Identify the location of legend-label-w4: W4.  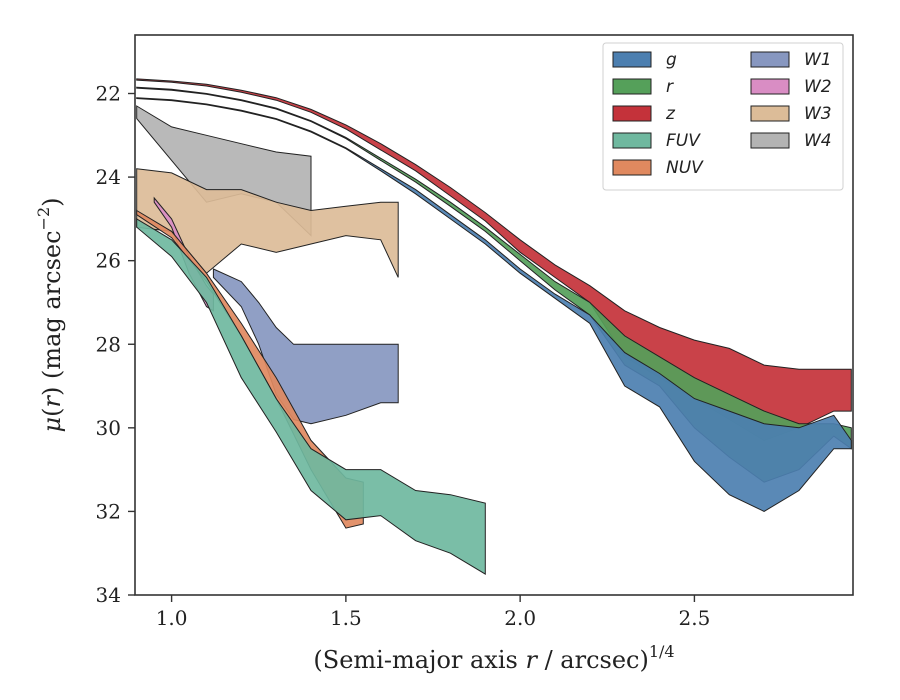
(818, 141).